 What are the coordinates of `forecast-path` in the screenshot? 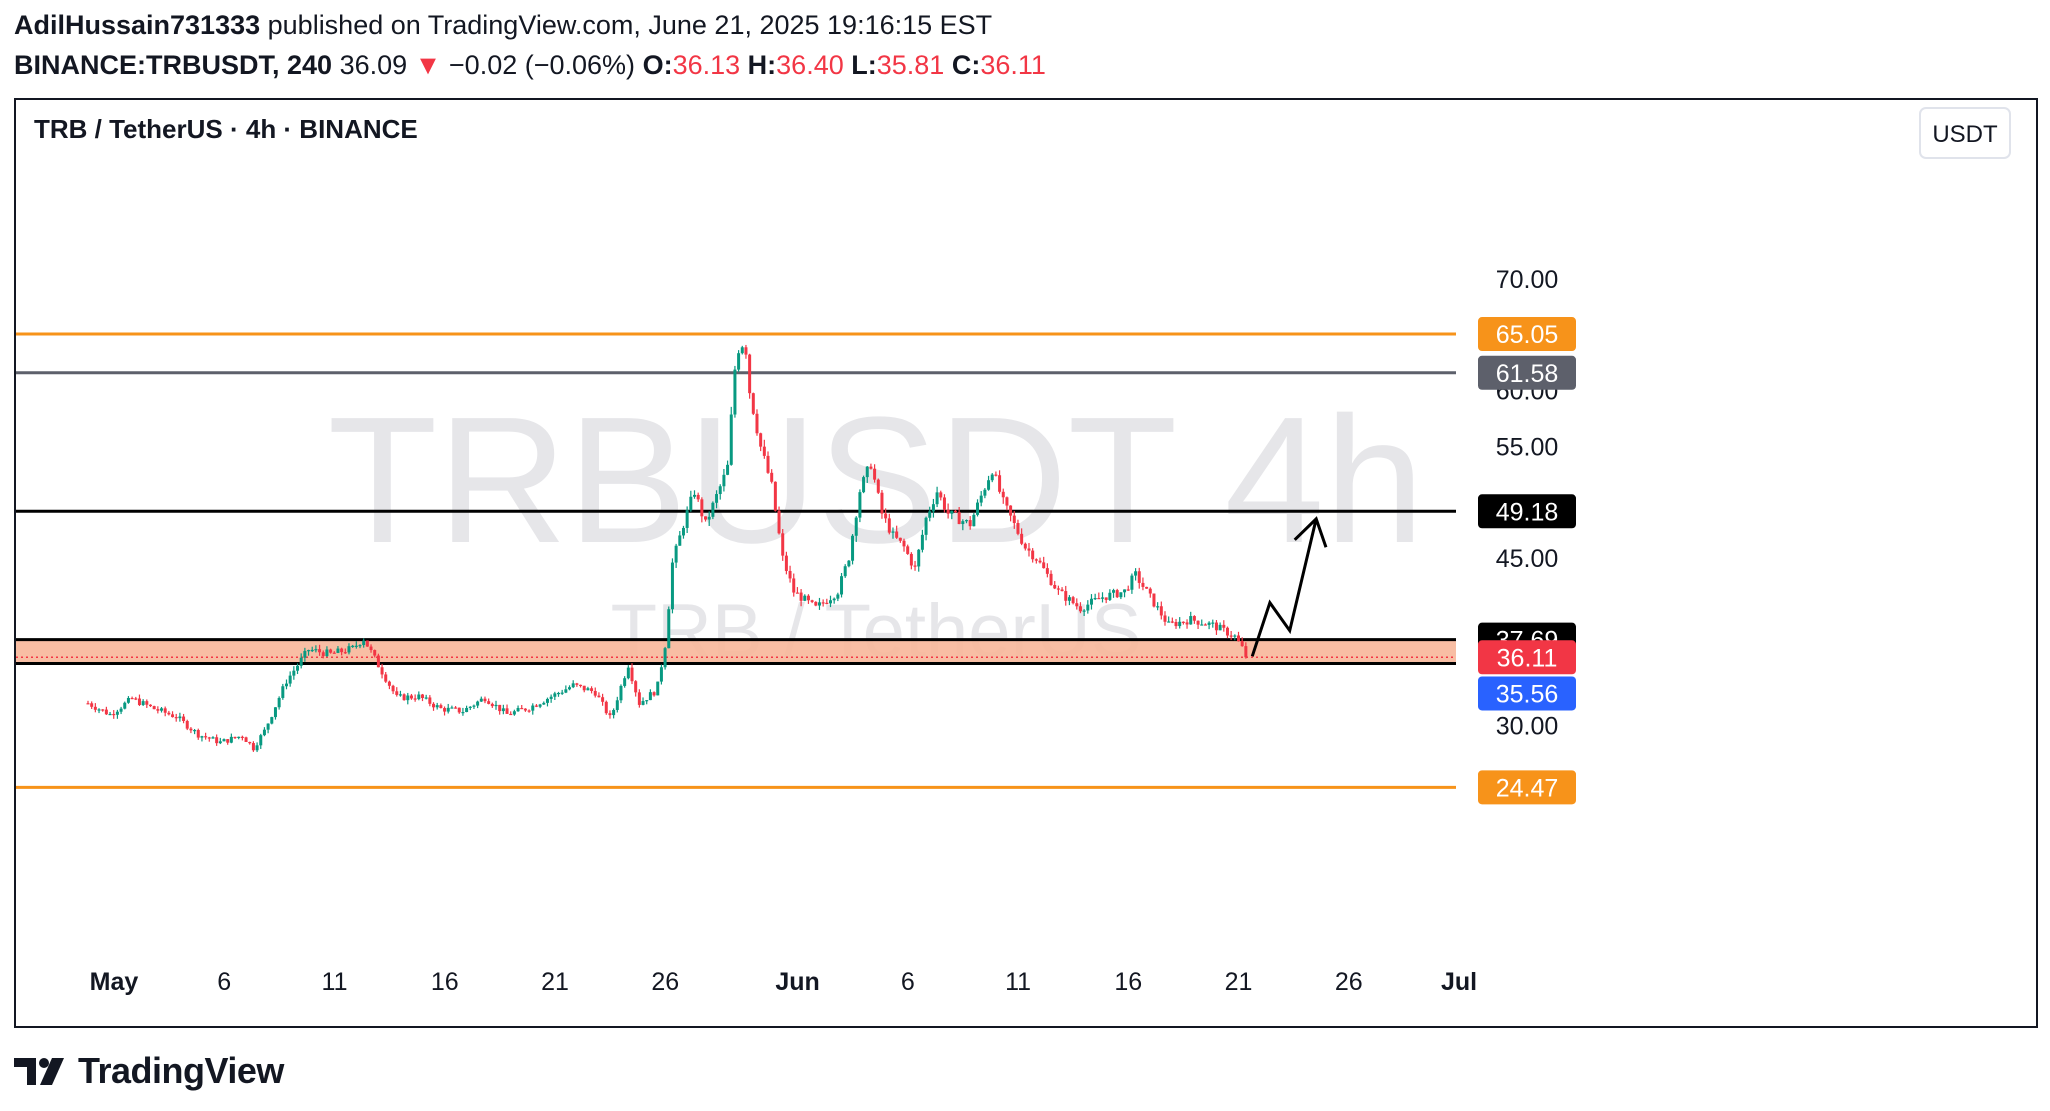 It's located at (1284, 587).